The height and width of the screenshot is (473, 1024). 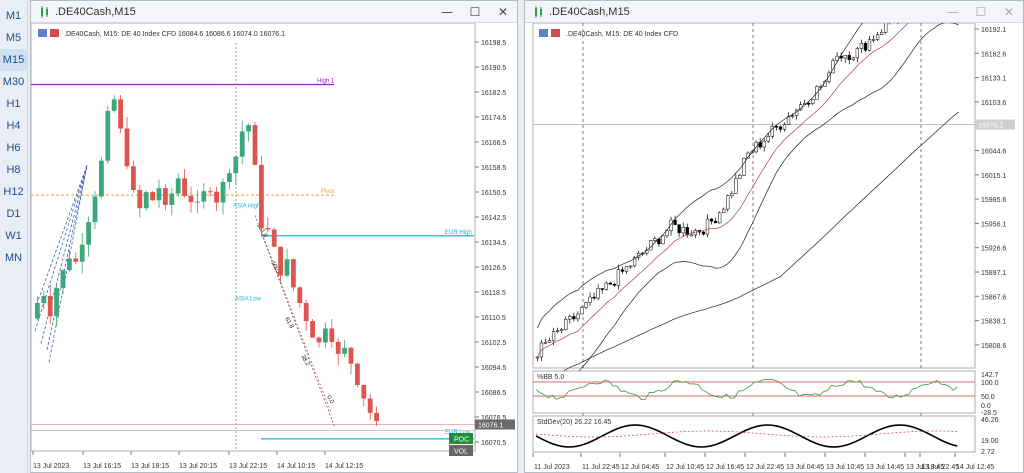 I want to click on time-tick-label: 11 Jul 22:45, so click(x=601, y=467).